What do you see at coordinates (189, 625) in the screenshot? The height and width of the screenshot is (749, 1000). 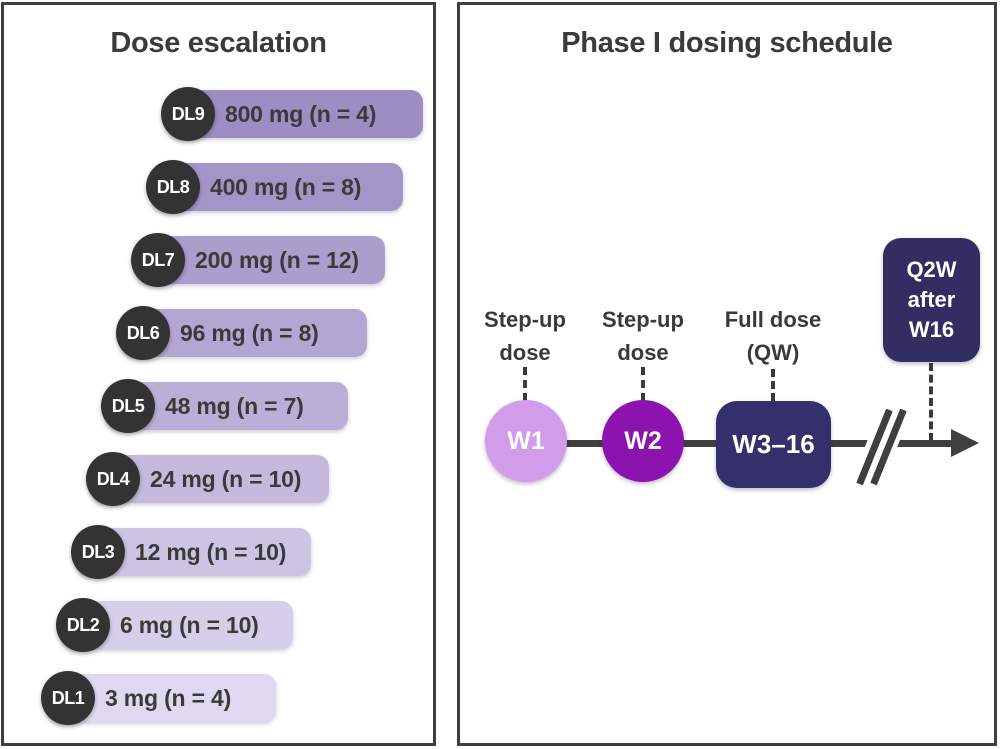 I see `dose-amount-label: 6 mg (n = 10)` at bounding box center [189, 625].